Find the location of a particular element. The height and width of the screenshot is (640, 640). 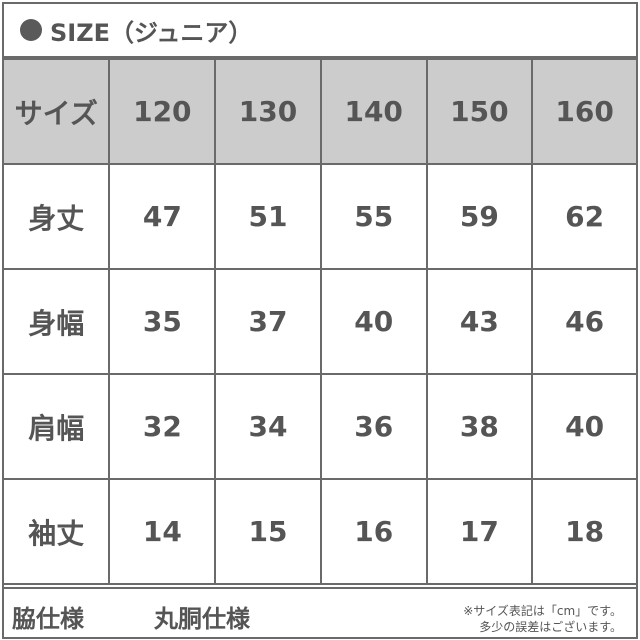

title-bar: SIZE（ジュニア） is located at coordinates (320, 31).